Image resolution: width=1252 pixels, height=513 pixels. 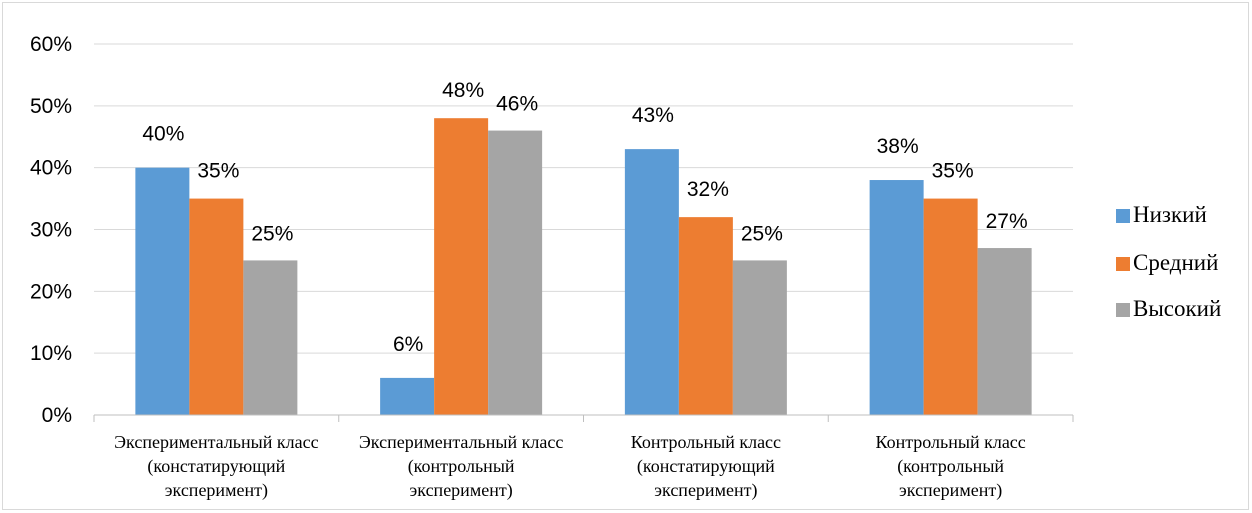 I want to click on legend-label: Средний, so click(x=1175, y=262).